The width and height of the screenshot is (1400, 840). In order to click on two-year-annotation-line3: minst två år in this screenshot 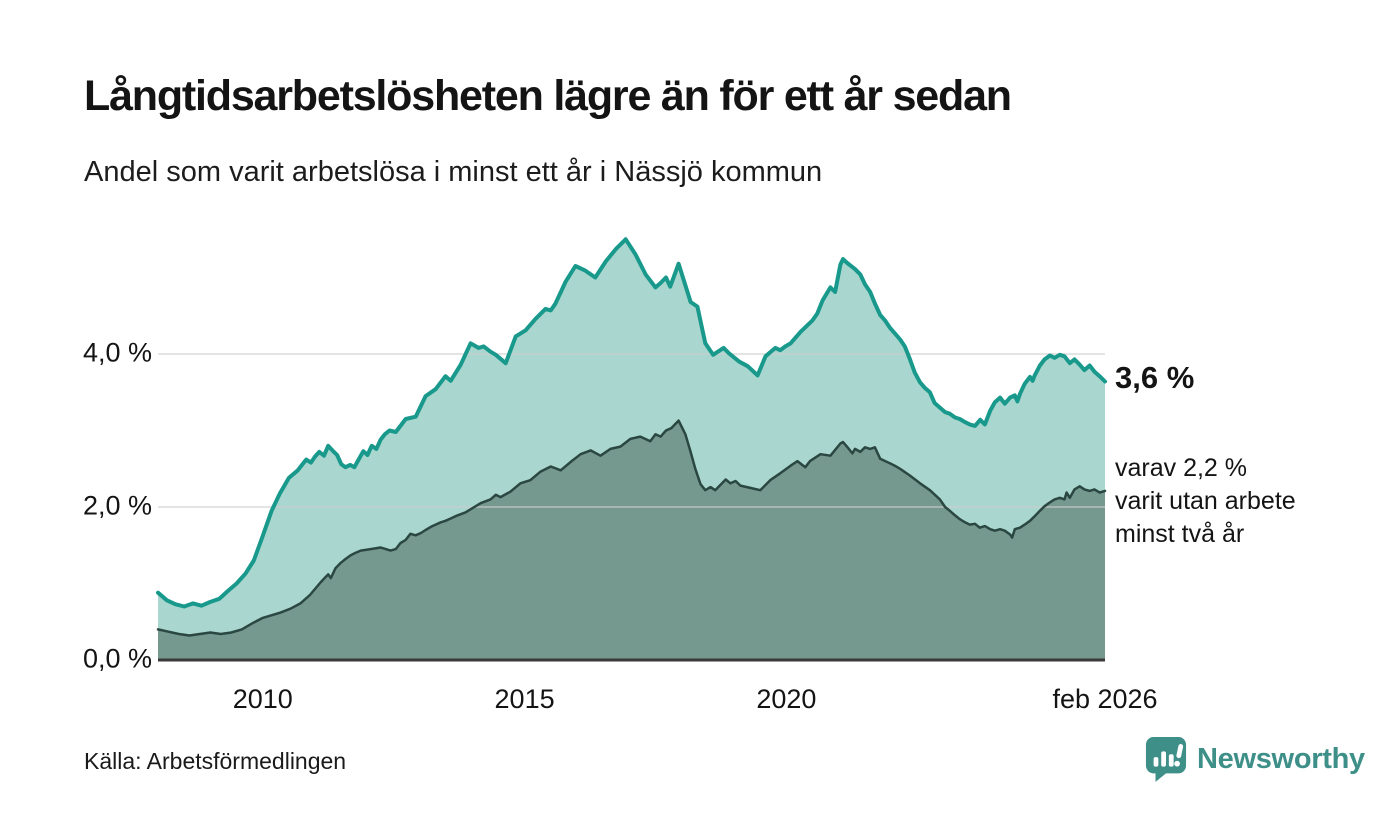, I will do `click(1180, 534)`.